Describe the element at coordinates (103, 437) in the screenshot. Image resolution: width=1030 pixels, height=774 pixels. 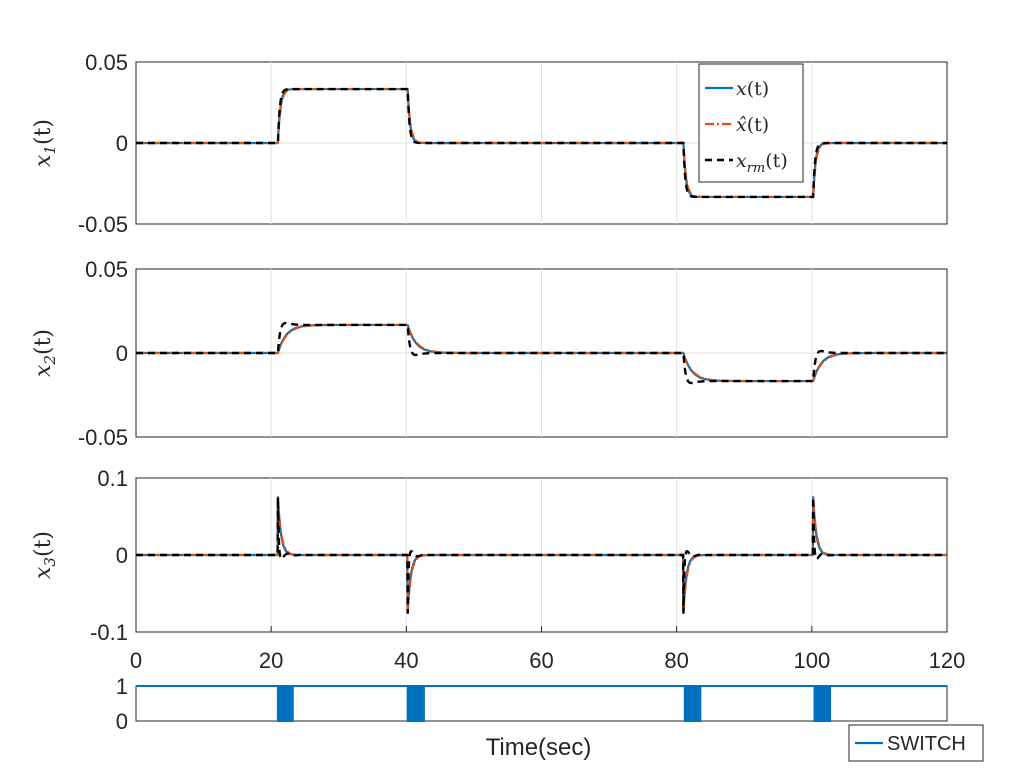
I see `y-tick-label-2-2: -0.05` at that location.